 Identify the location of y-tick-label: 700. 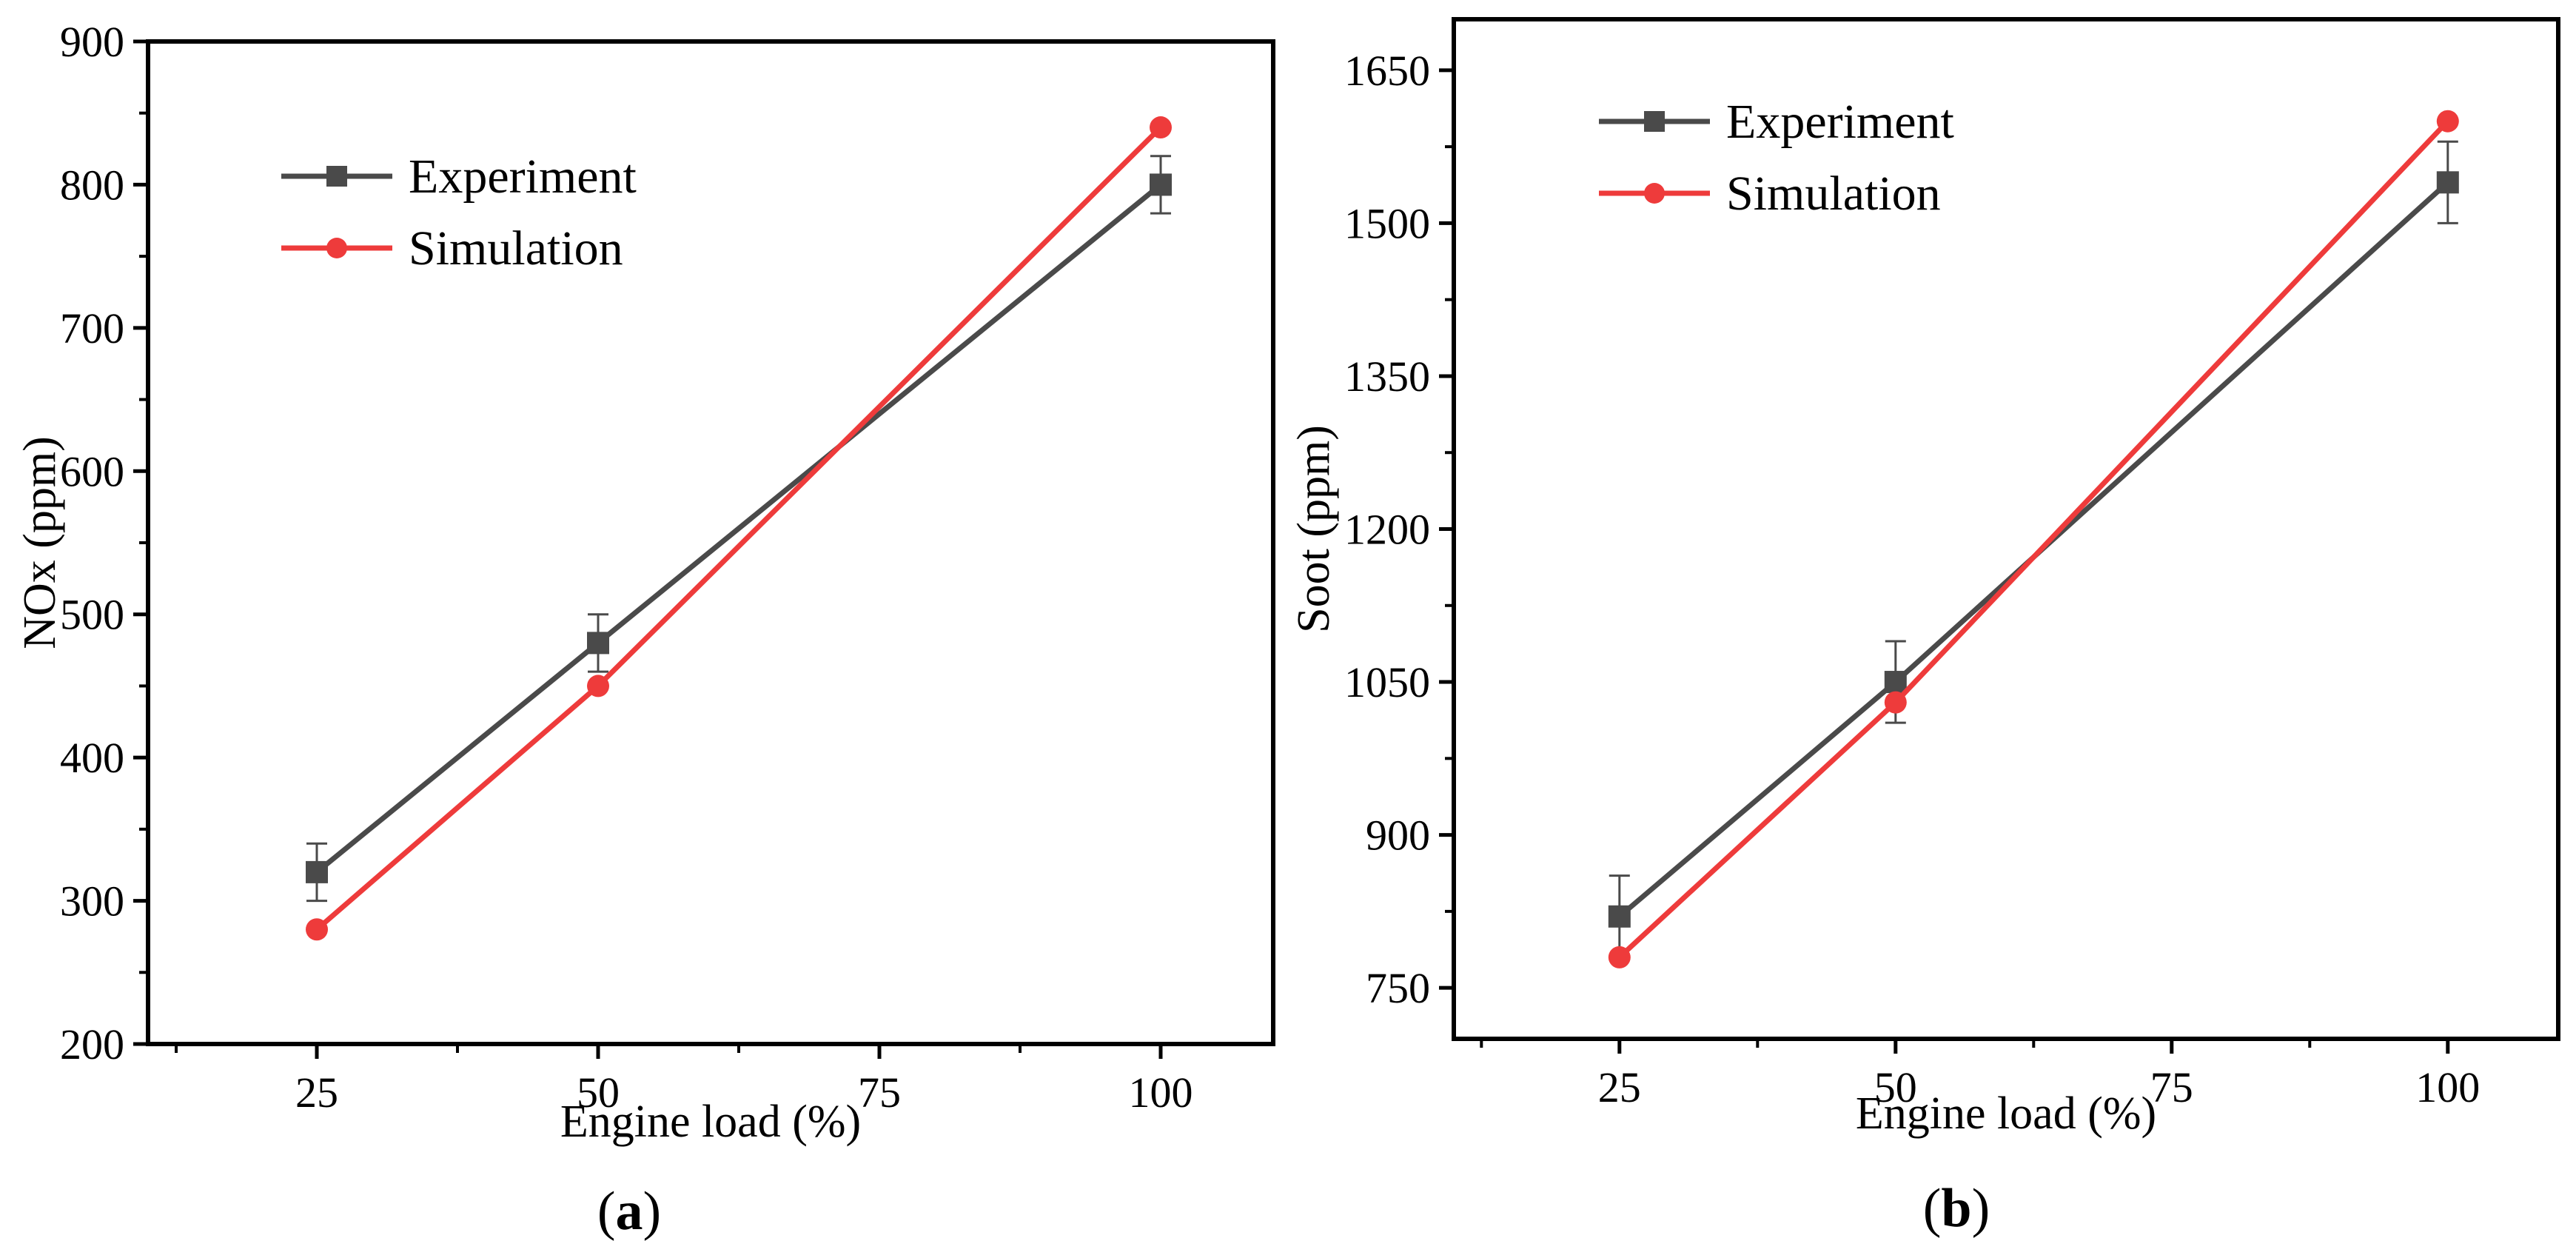
(92, 328).